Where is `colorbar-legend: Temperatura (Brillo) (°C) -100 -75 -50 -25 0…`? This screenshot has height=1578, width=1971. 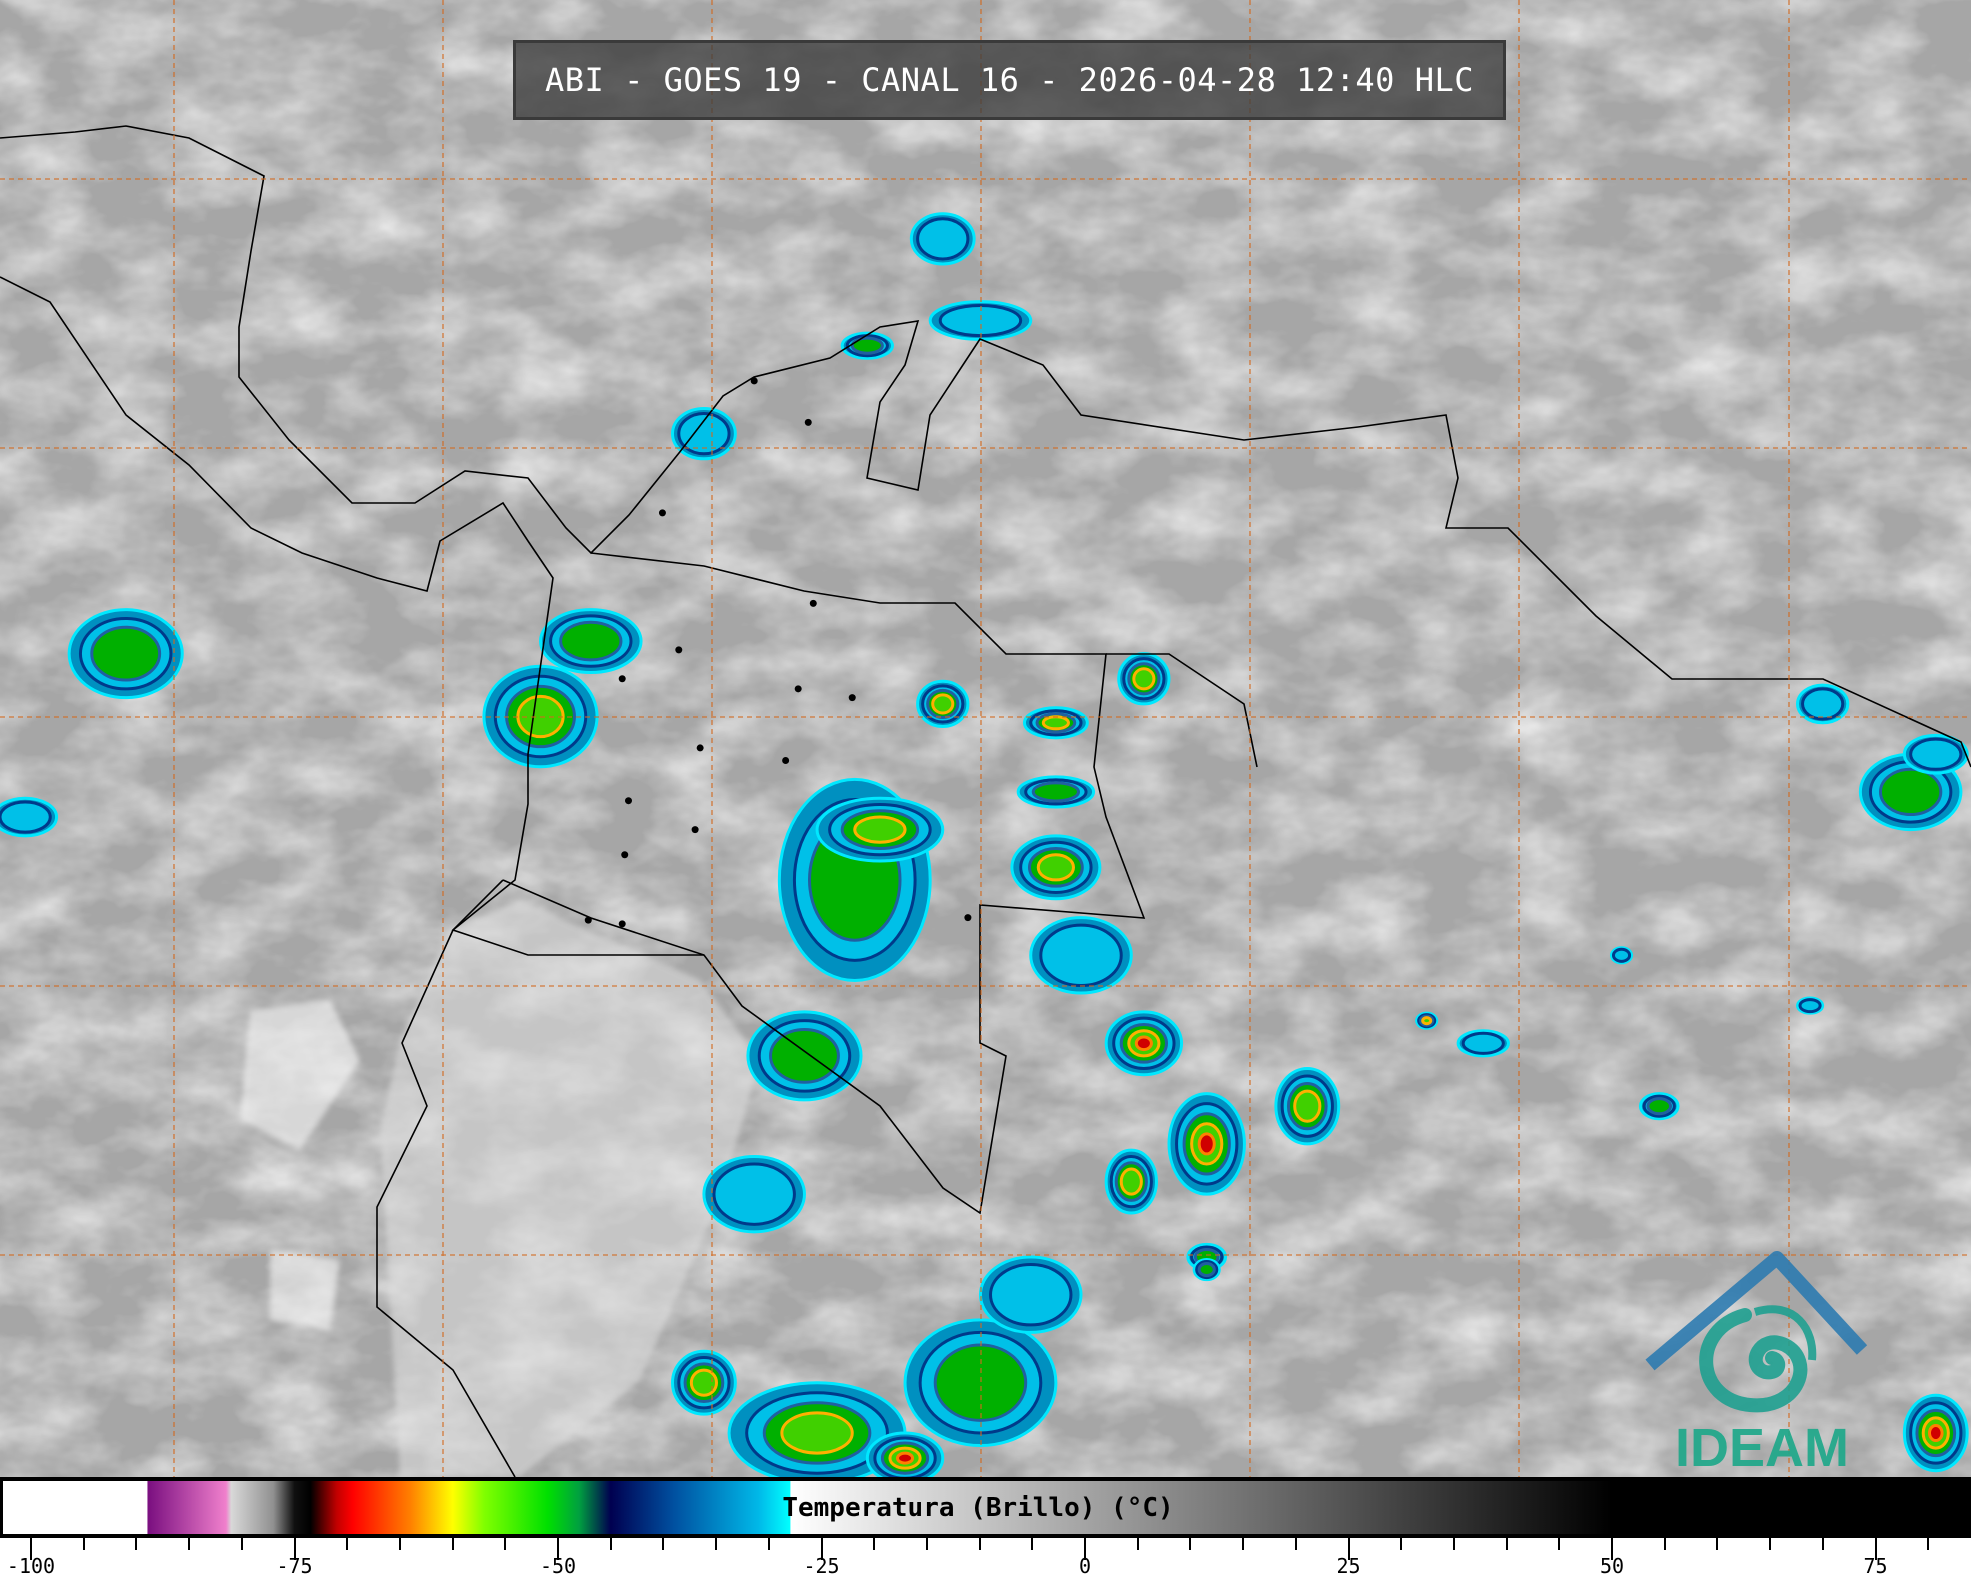
colorbar-legend: Temperatura (Brillo) (°C) -100 -75 -50 -25 0… is located at coordinates (985, 1527).